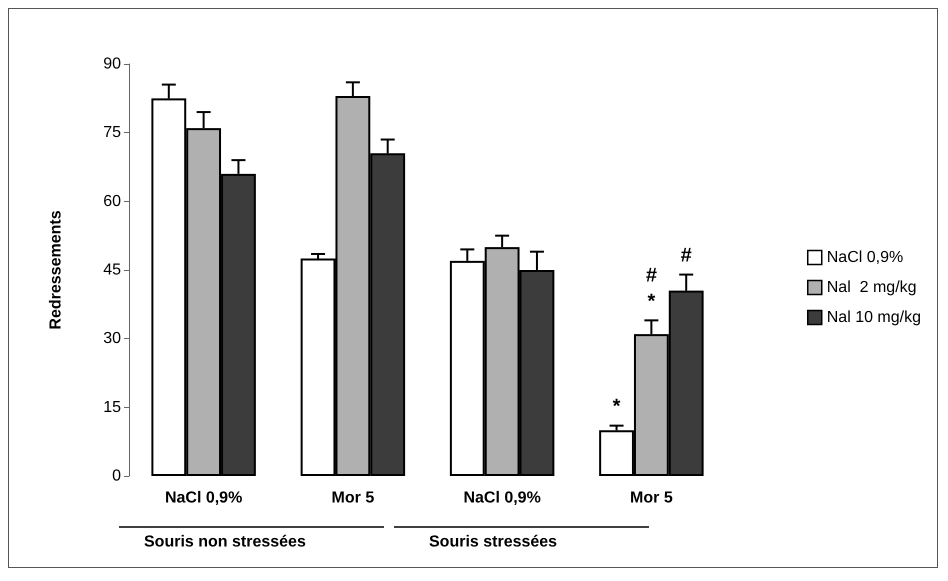 Image resolution: width=948 pixels, height=581 pixels. Describe the element at coordinates (651, 288) in the screenshot. I see `data-label: # *` at that location.